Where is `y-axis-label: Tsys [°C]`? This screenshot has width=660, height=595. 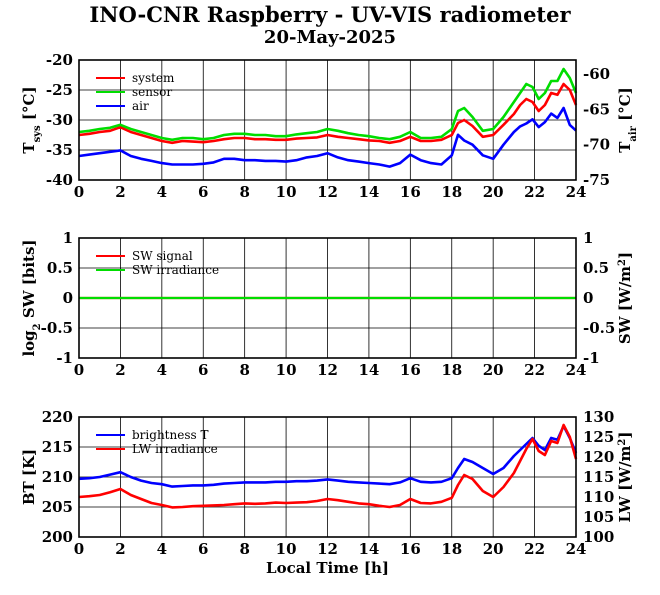 y-axis-label: Tsys [°C] is located at coordinates (31, 119).